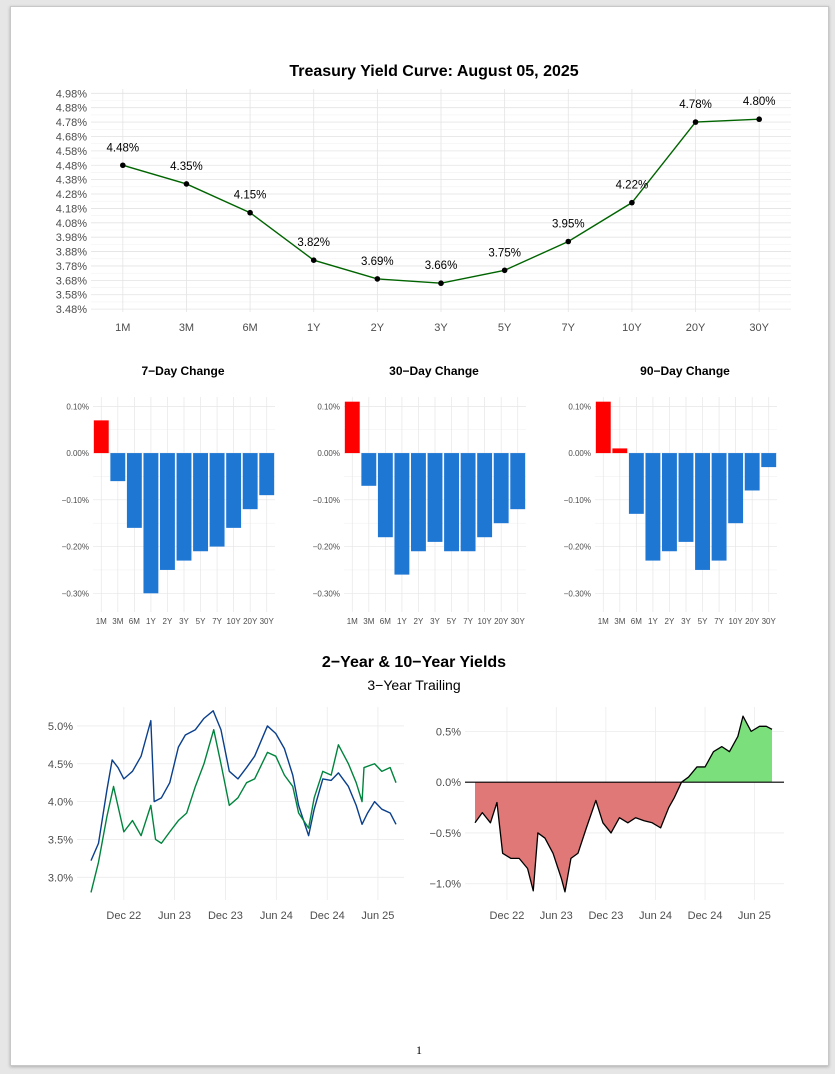 This screenshot has width=835, height=1074. I want to click on yields-title: 2−Year & 10−Year Yields, so click(414, 662).